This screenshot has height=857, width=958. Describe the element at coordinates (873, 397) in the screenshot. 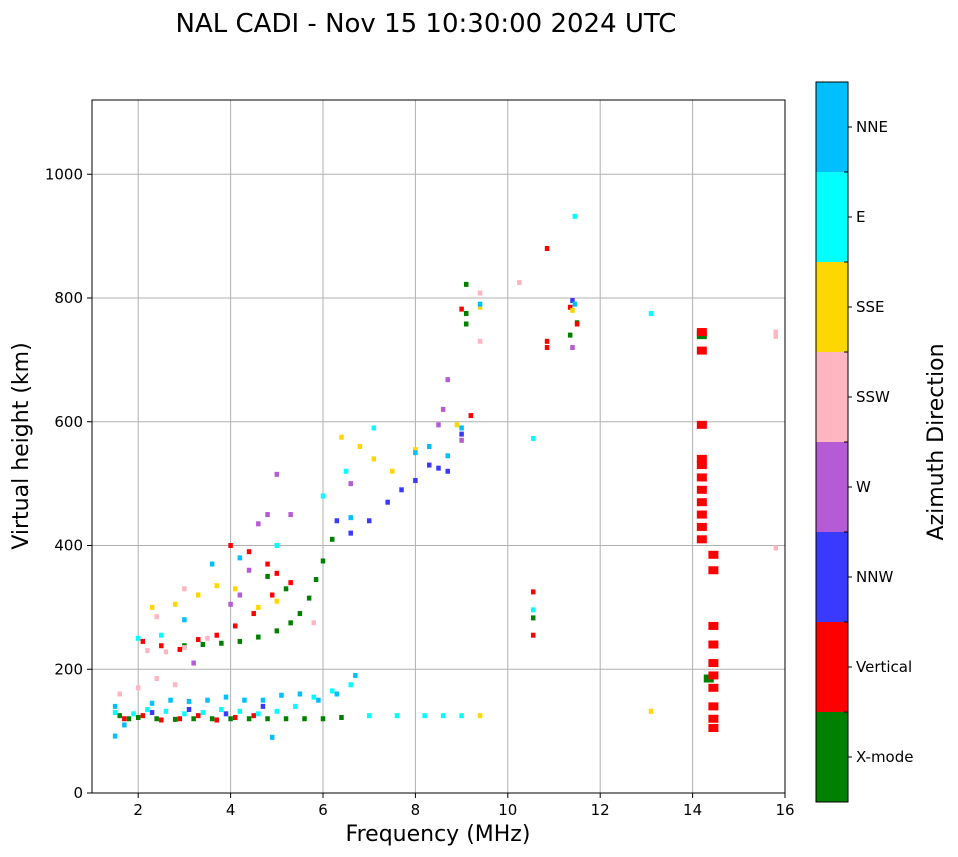

I see `colorbar-tick-label: SSW` at that location.